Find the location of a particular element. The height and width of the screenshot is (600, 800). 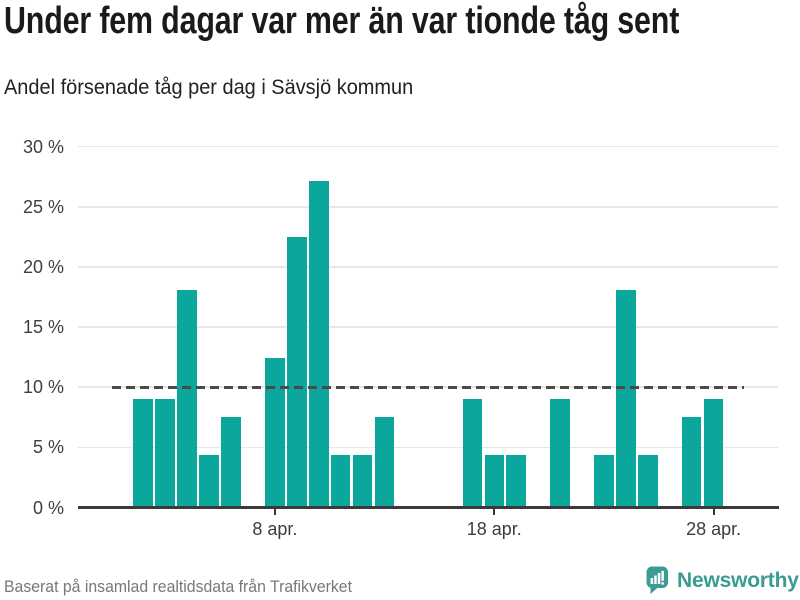

bar-13apr is located at coordinates (384, 462).